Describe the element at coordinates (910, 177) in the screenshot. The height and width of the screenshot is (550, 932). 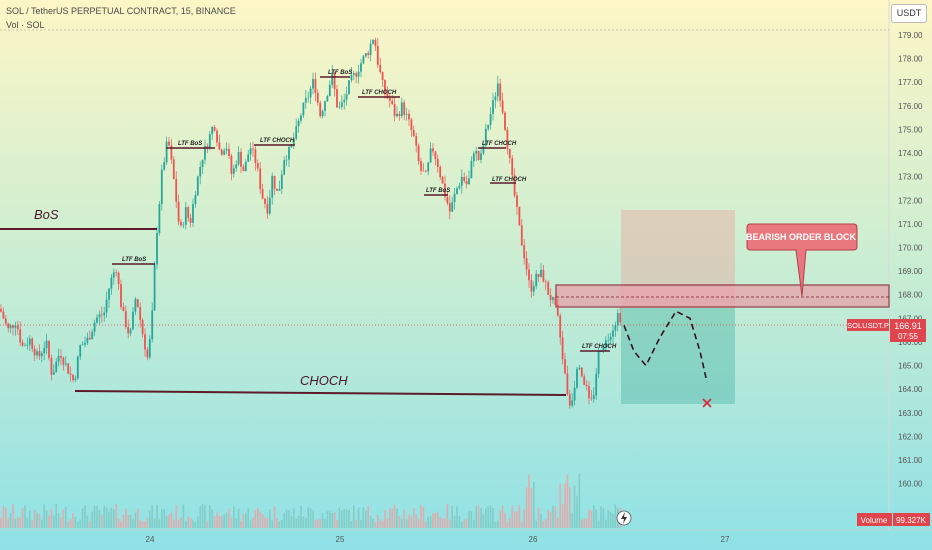
I see `y-tick-label: 173.00` at that location.